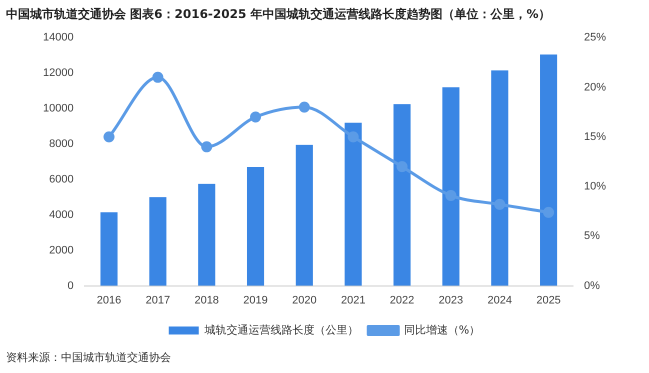 The image size is (649, 373). I want to click on y2-tick-label: 25%, so click(595, 38).